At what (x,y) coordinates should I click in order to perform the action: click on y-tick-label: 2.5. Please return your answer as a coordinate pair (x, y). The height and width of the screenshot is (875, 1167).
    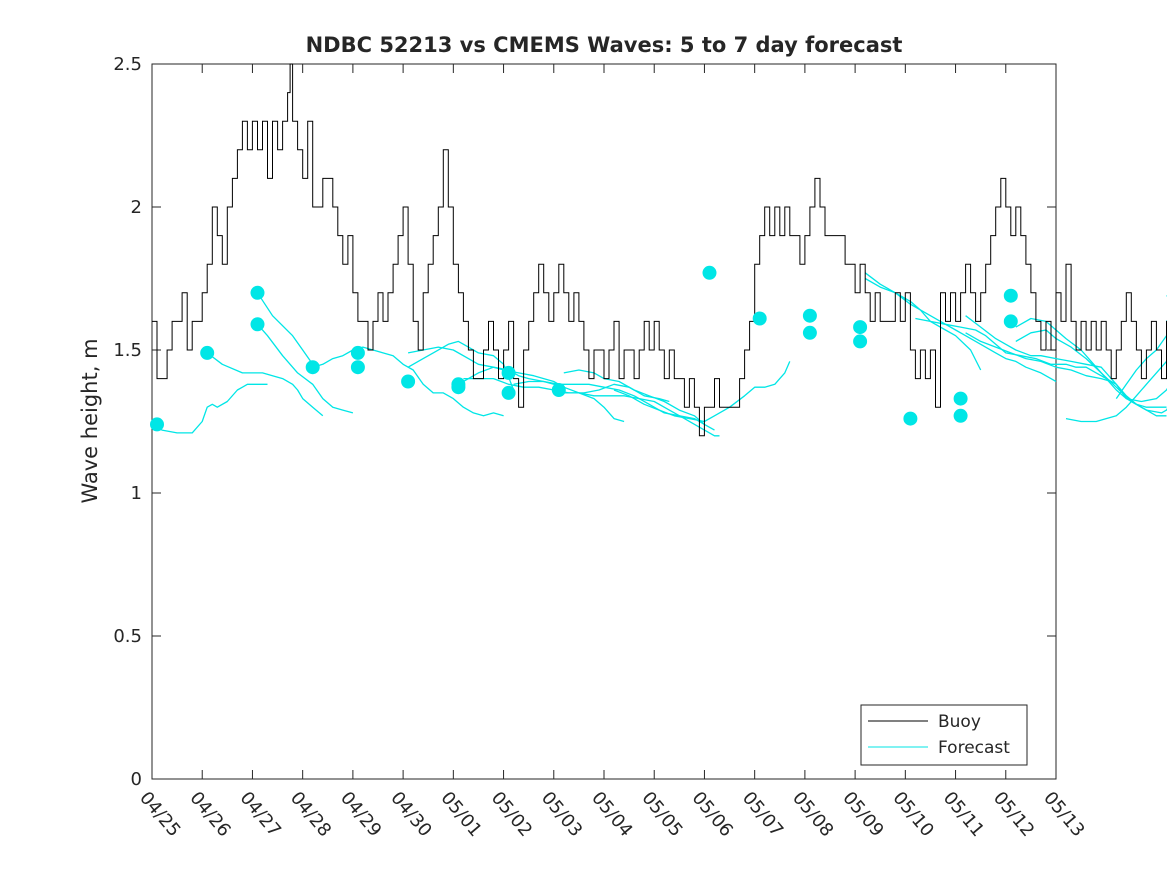
    Looking at the image, I should click on (127, 64).